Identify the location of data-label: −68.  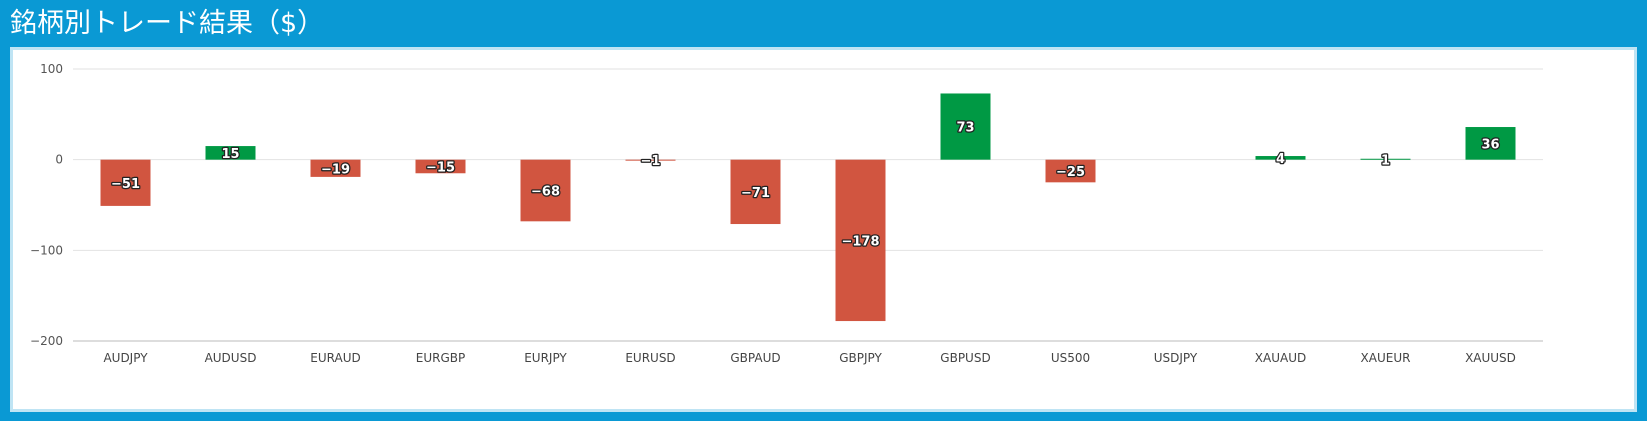
(545, 191).